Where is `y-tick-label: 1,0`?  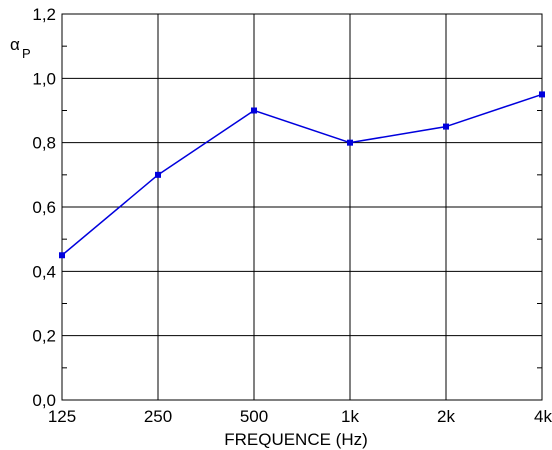 y-tick-label: 1,0 is located at coordinates (44, 78).